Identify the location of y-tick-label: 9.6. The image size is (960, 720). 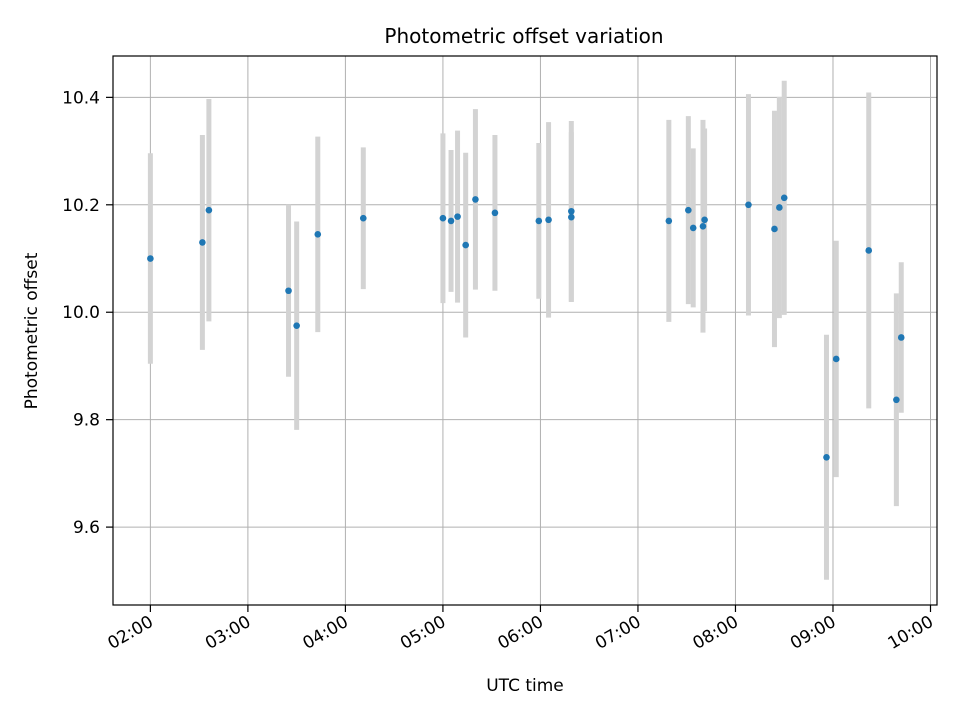
(86, 528).